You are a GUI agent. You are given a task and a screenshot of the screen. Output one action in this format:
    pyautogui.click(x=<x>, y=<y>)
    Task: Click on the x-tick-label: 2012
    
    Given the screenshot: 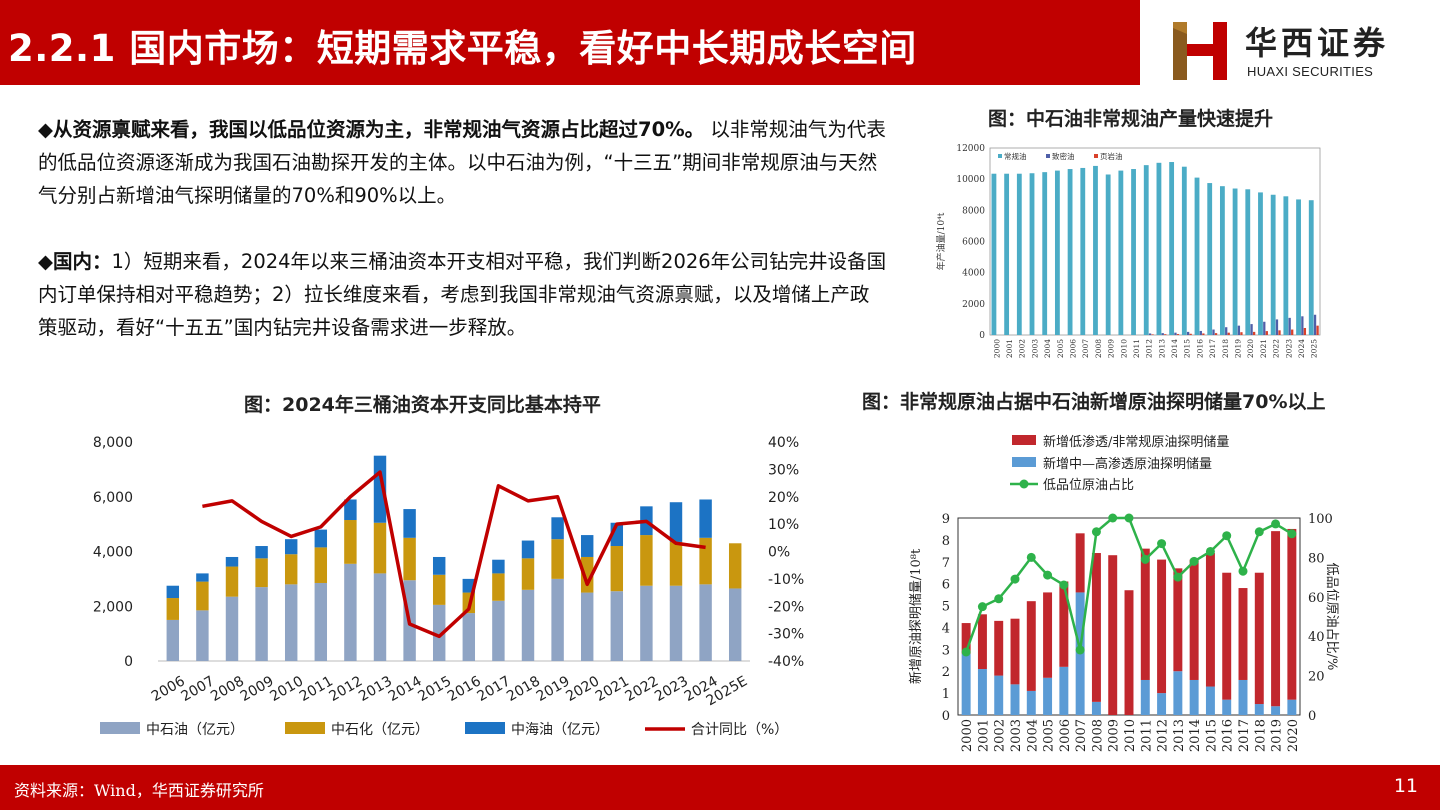 What is the action you would take?
    pyautogui.click(x=1149, y=348)
    